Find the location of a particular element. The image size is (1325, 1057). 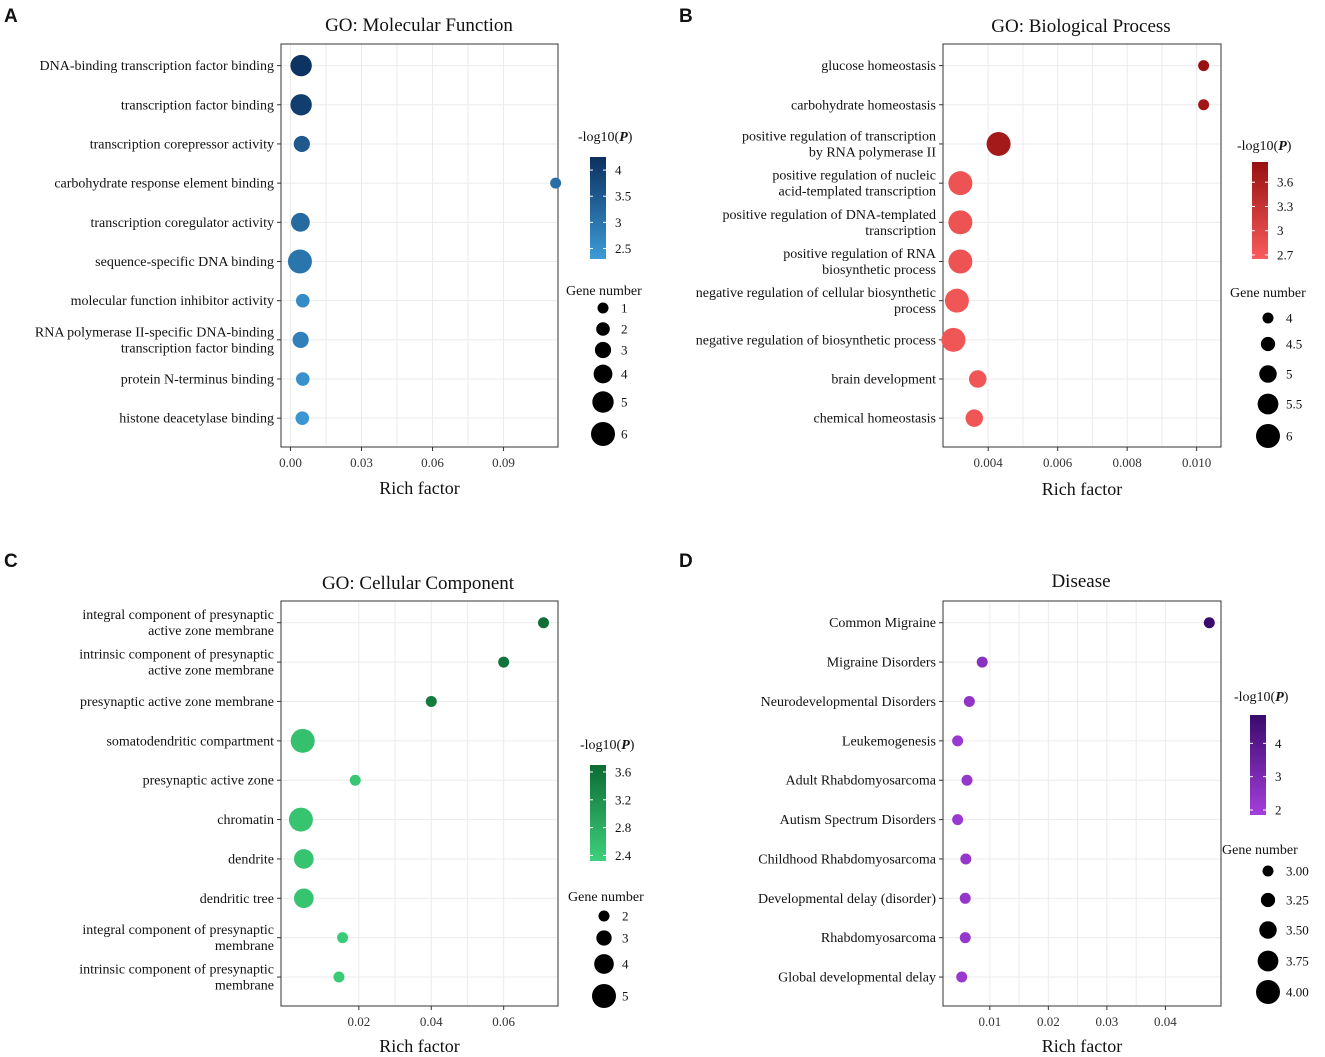

point-negative-regulation-of-biosynthetic-process is located at coordinates (953, 339).